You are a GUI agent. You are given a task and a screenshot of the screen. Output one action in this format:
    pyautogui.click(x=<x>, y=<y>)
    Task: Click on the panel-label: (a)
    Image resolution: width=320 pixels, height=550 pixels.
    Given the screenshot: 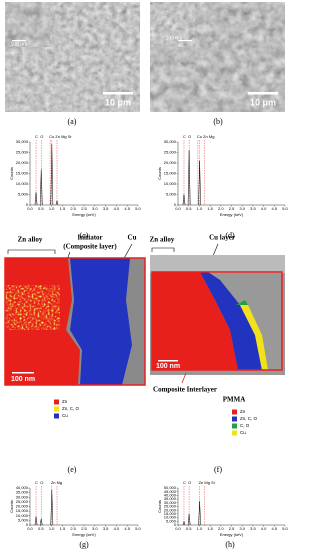 What is the action you would take?
    pyautogui.click(x=72, y=121)
    